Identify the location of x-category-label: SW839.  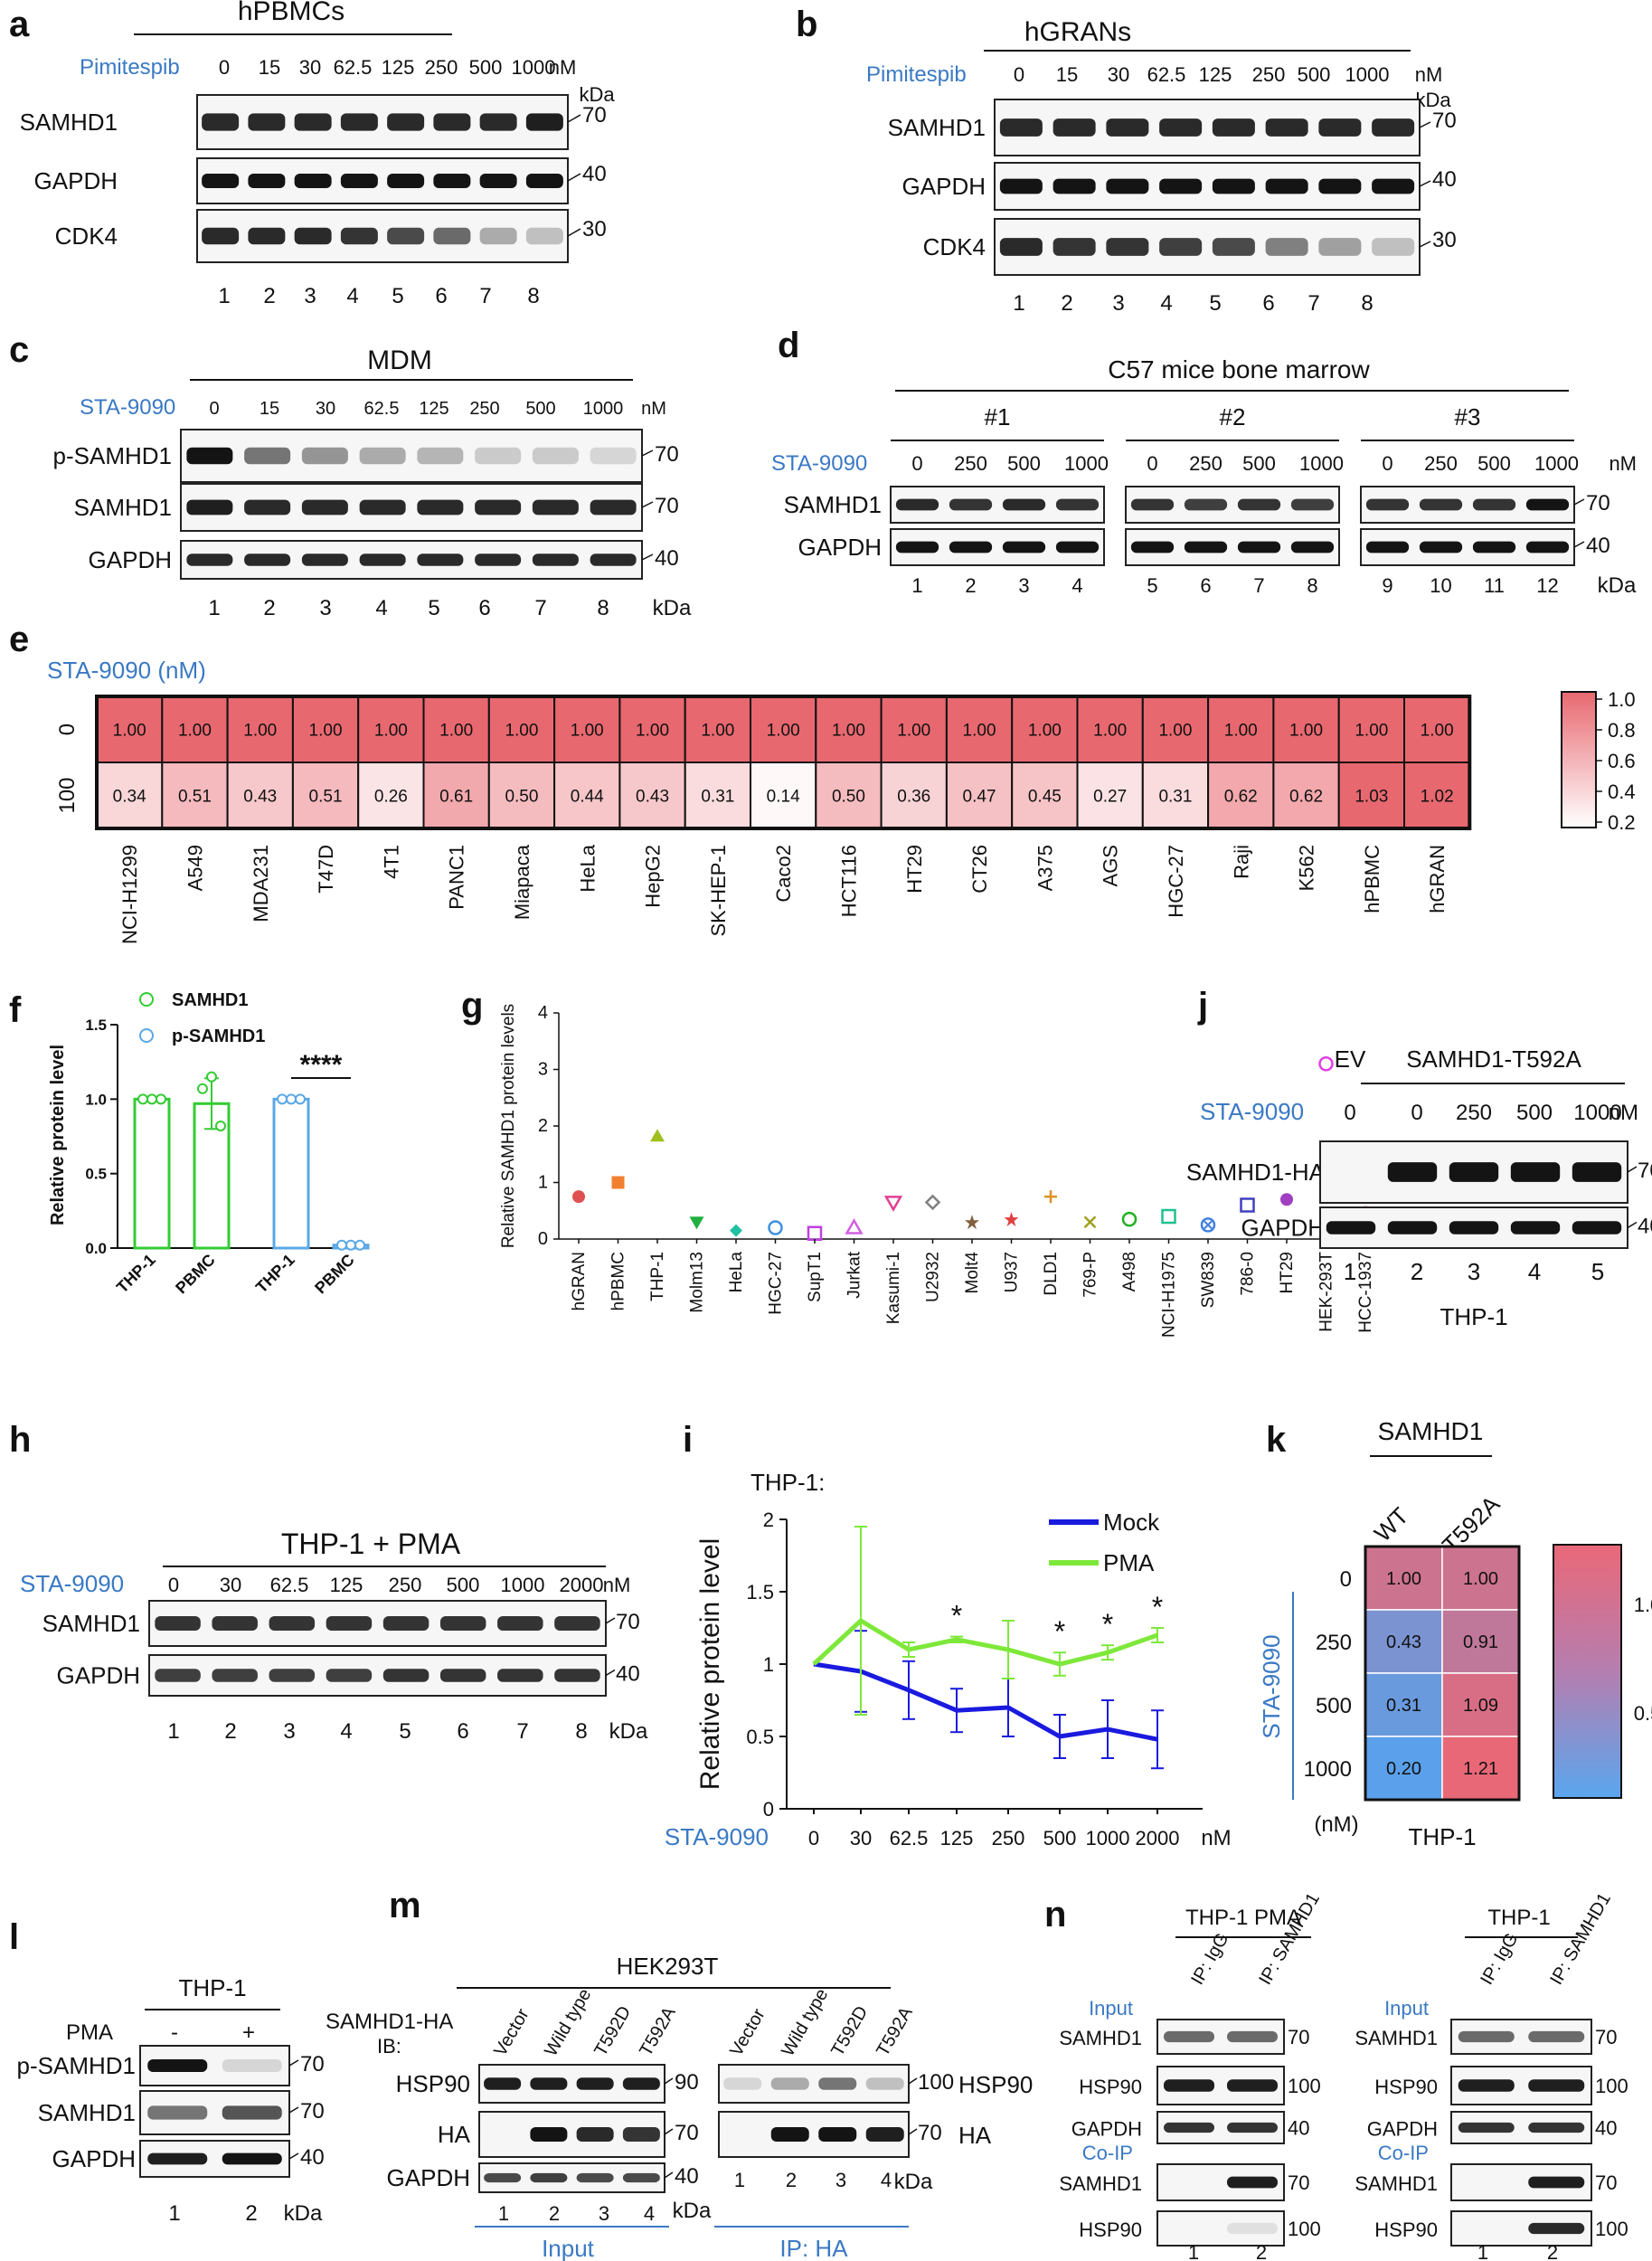
(1208, 1280).